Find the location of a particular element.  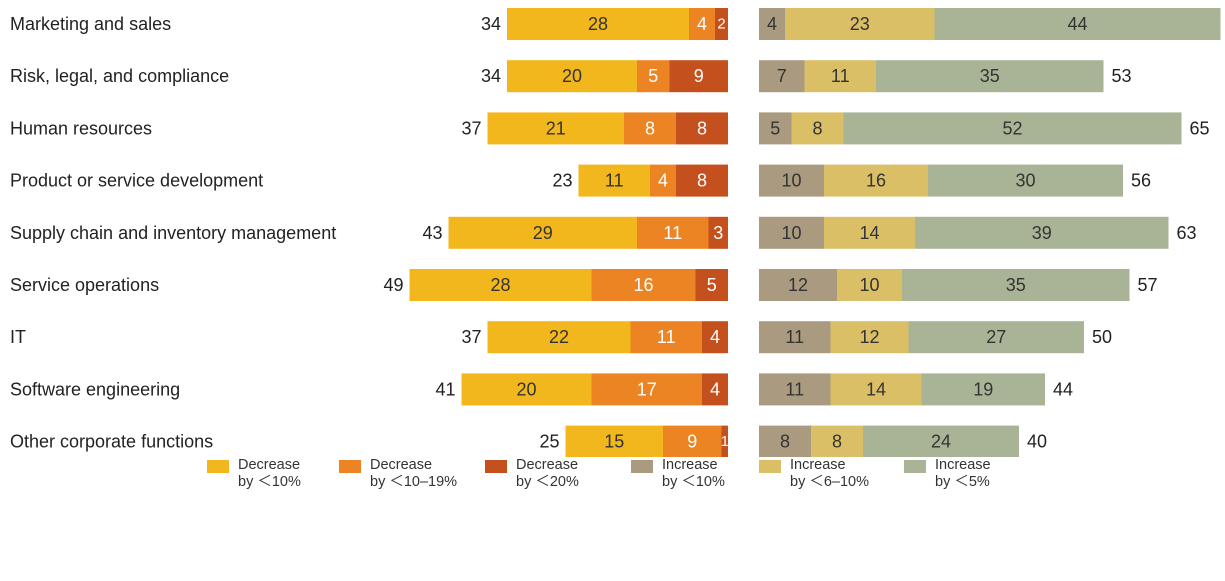

segment-value-label: 17 is located at coordinates (647, 389).